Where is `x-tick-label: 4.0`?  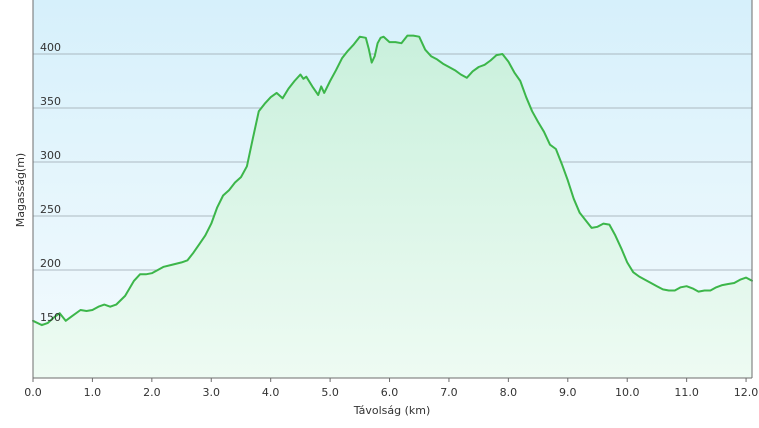
x-tick-label: 4.0 is located at coordinates (271, 392).